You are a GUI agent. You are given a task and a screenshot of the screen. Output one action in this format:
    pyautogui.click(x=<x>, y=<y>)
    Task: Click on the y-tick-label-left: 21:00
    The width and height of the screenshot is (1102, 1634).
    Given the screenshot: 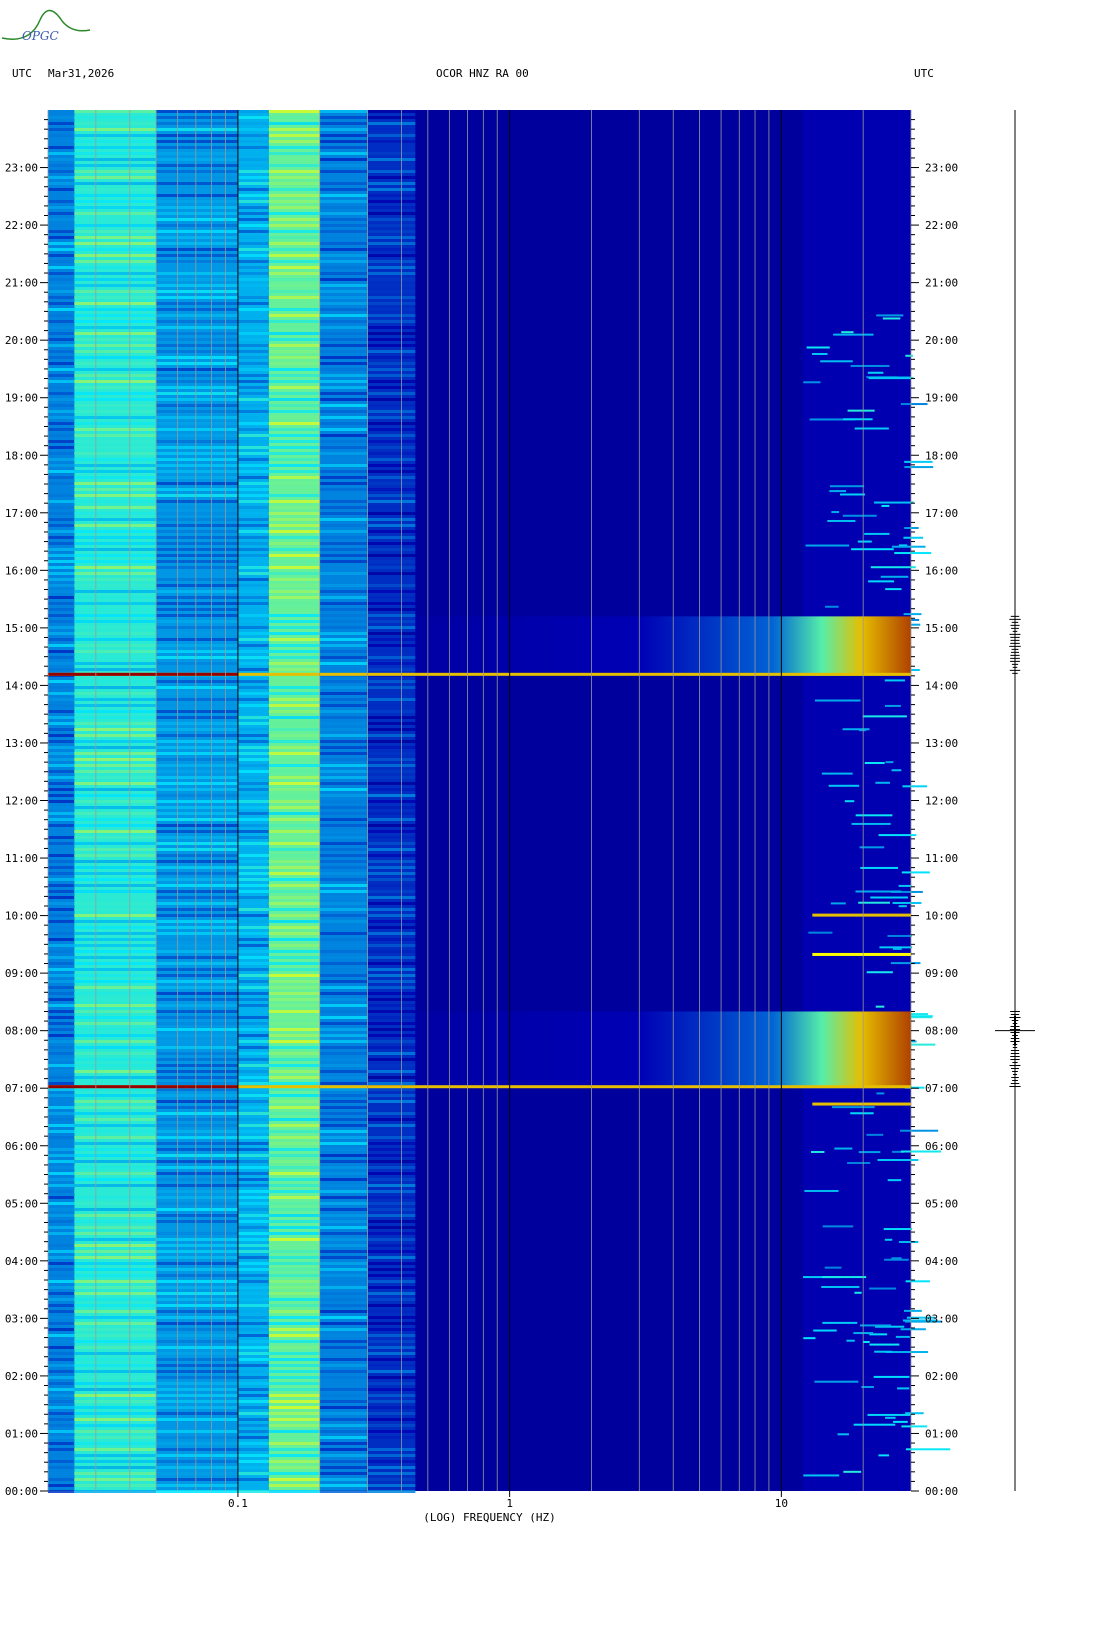 What is the action you would take?
    pyautogui.click(x=21, y=283)
    